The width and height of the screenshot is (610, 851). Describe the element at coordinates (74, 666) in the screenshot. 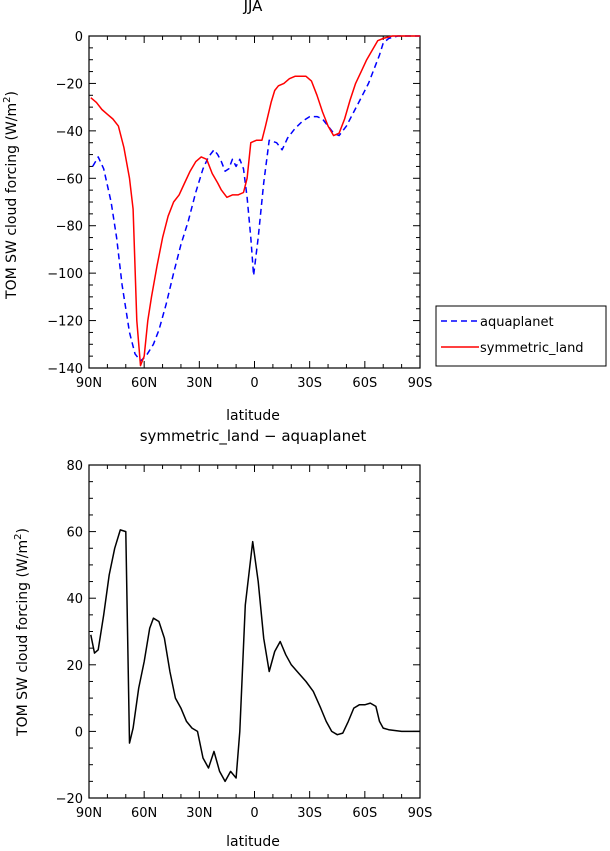

I see `y-tick-label: 20` at that location.